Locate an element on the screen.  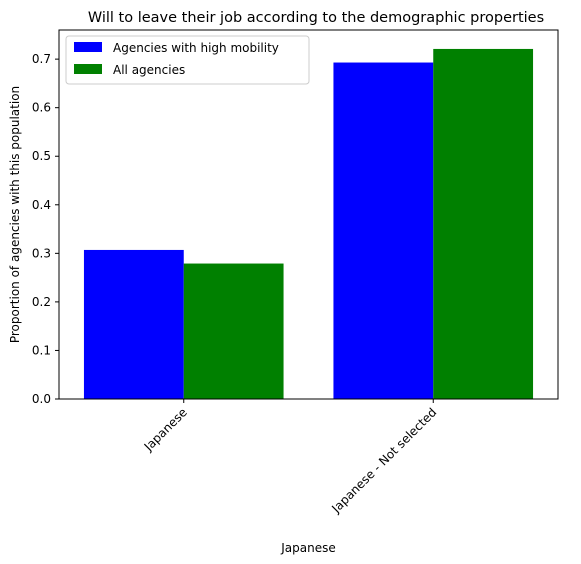
bar-all-agencies-japanese-not-selected is located at coordinates (483, 223).